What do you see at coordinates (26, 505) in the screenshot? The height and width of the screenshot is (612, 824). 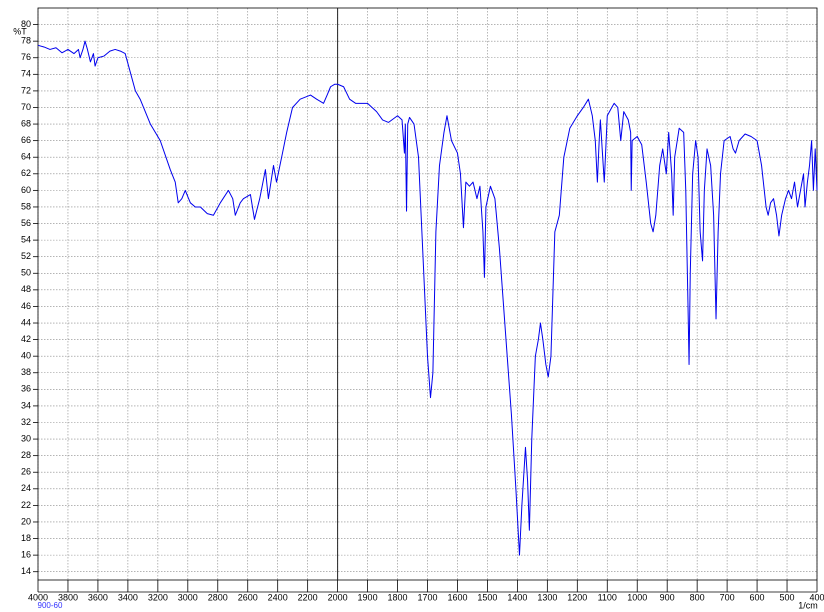 I see `y-tick-label: 22` at bounding box center [26, 505].